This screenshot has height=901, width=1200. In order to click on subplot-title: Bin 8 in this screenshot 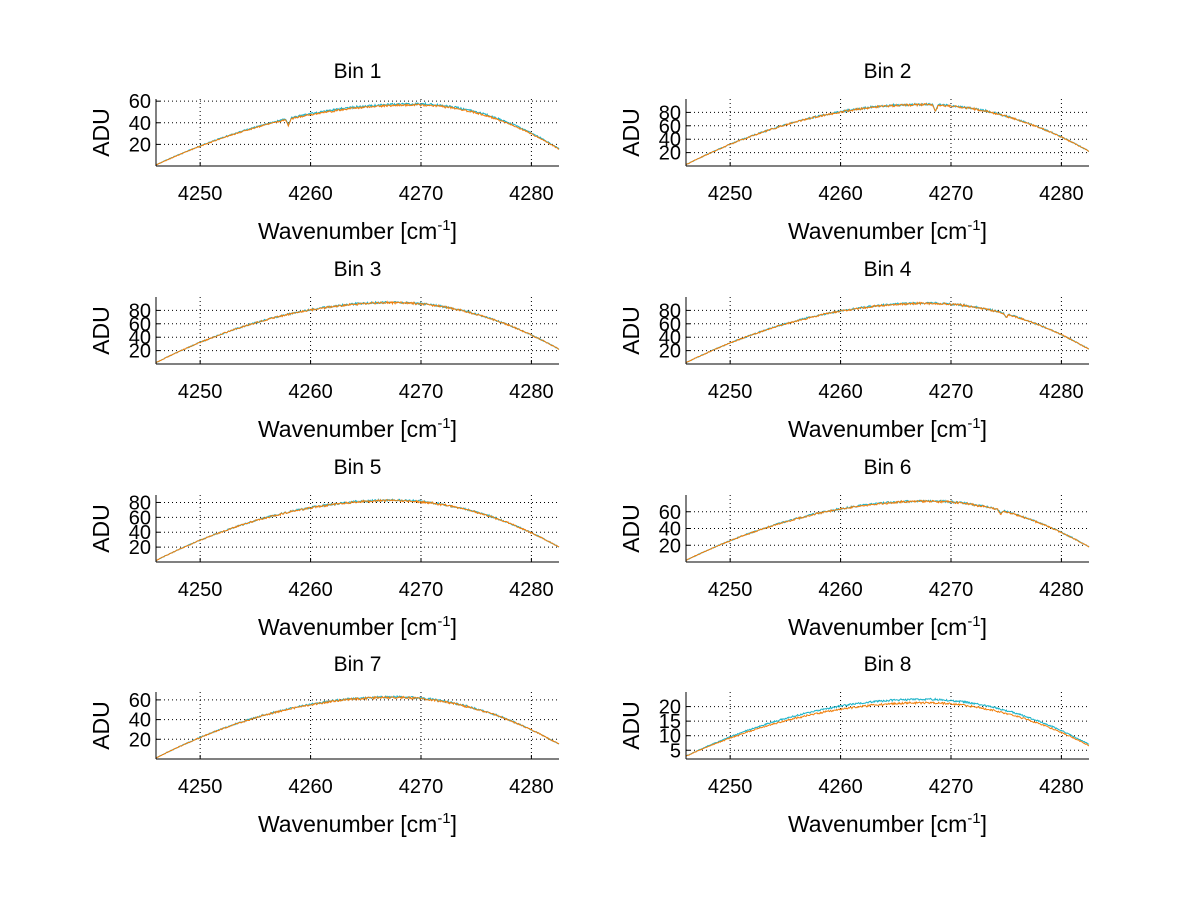, I will do `click(888, 664)`.